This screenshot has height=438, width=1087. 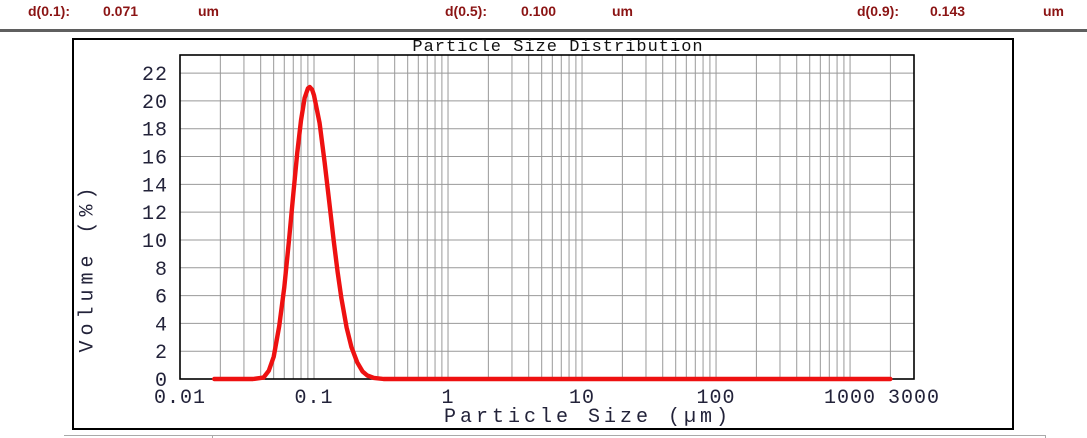 I want to click on d50-value: 0.100, so click(x=539, y=11).